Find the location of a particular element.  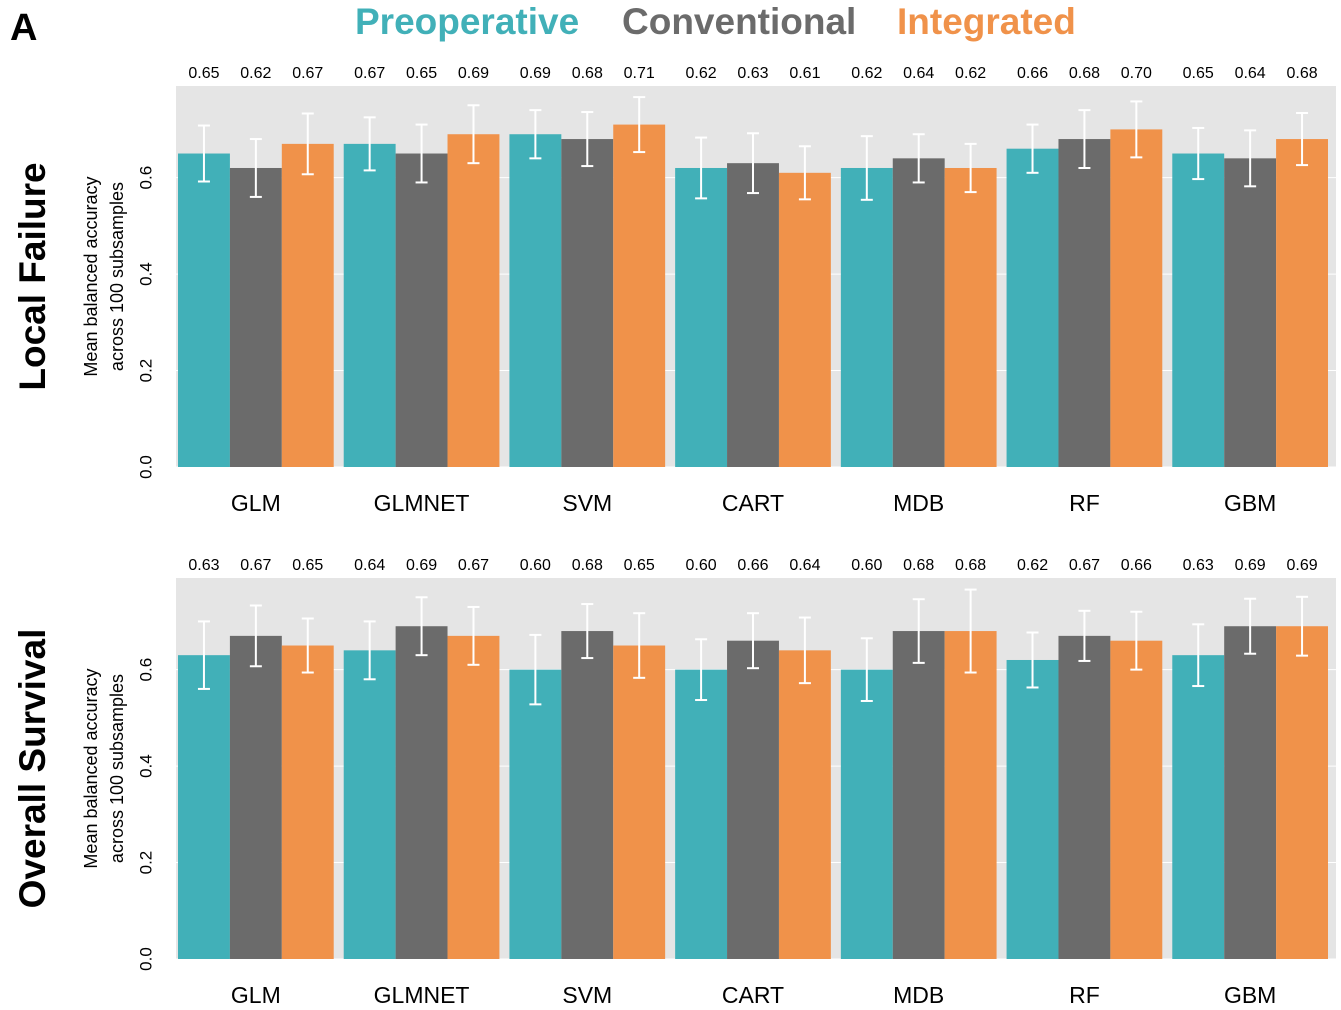

panel-label: A is located at coordinates (23, 28).